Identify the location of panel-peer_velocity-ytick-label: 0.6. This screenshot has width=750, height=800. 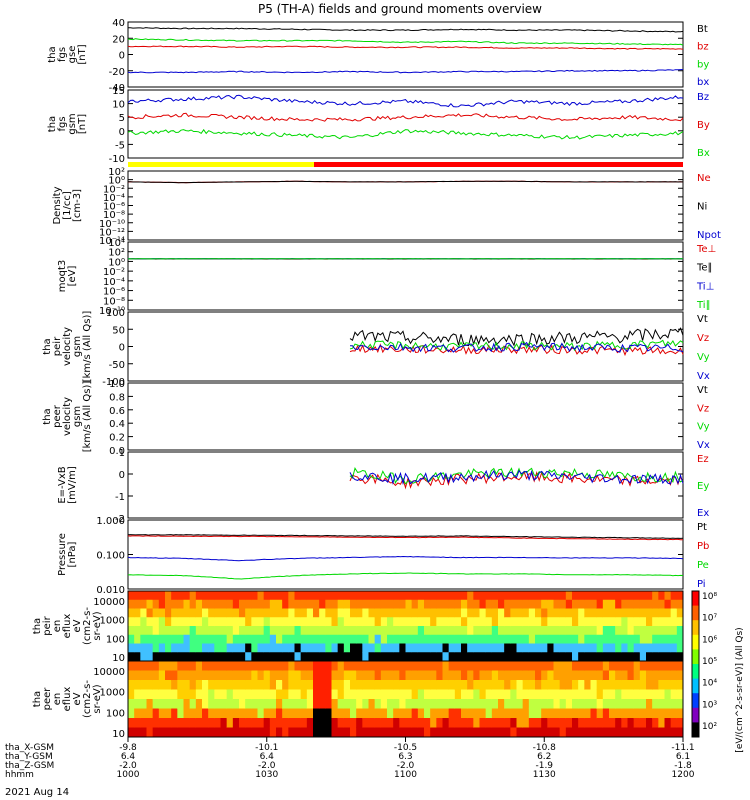
(117, 411).